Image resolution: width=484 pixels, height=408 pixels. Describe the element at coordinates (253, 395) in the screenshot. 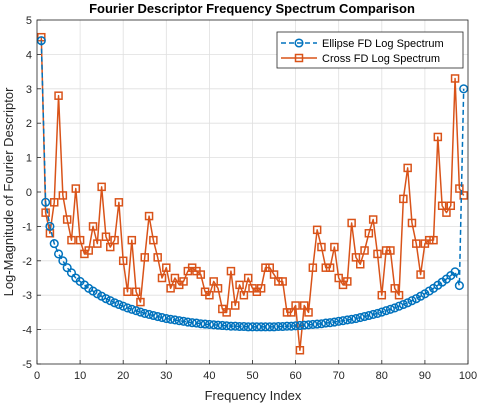

I see `x-axis-label: Frequency Index` at that location.